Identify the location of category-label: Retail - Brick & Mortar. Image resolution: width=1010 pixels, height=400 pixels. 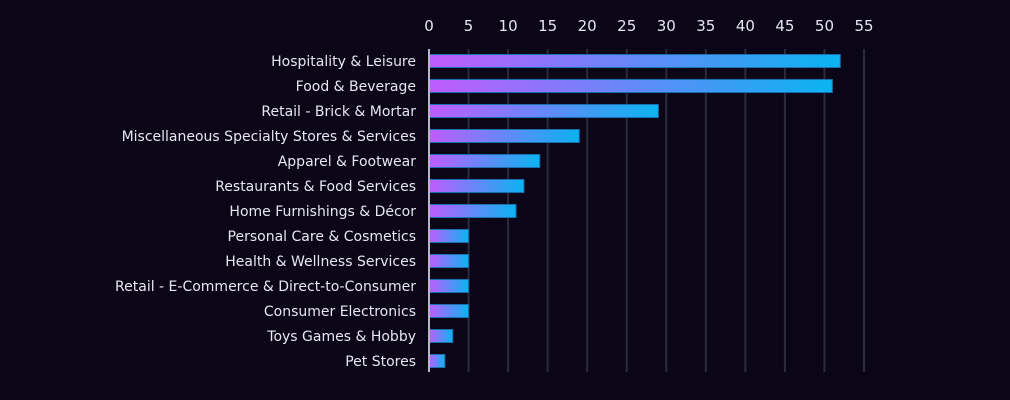
(338, 112).